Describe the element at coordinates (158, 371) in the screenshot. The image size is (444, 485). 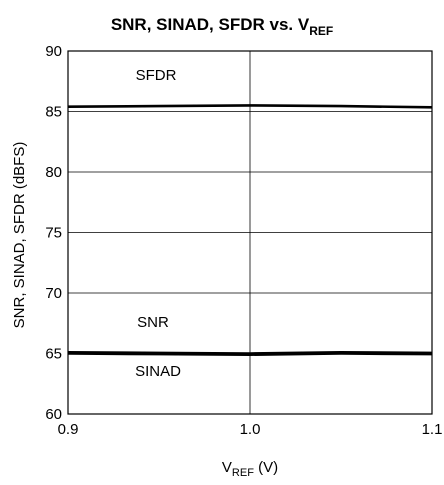
I see `series-label-sinad: SINAD` at that location.